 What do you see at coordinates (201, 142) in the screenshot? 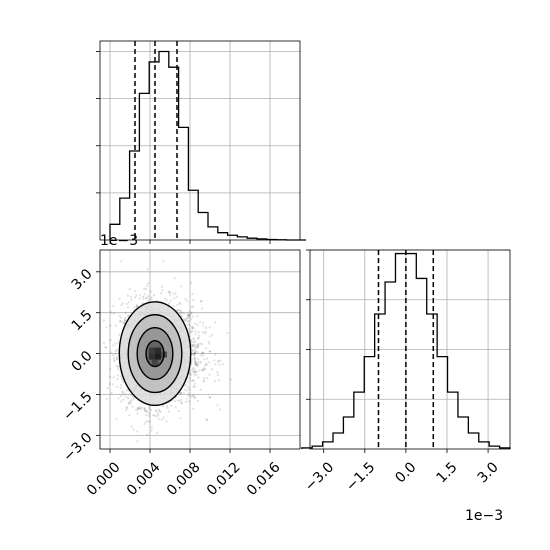
I see `histogram-param1-panel` at bounding box center [201, 142].